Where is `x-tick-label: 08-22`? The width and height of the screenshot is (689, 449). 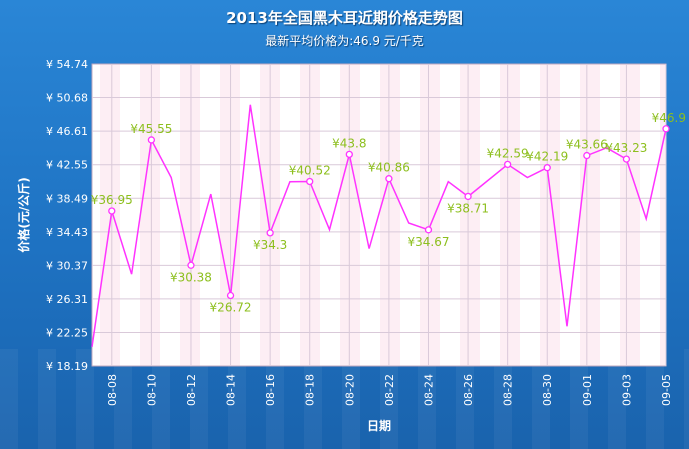 x-tick-label: 08-22 is located at coordinates (389, 390).